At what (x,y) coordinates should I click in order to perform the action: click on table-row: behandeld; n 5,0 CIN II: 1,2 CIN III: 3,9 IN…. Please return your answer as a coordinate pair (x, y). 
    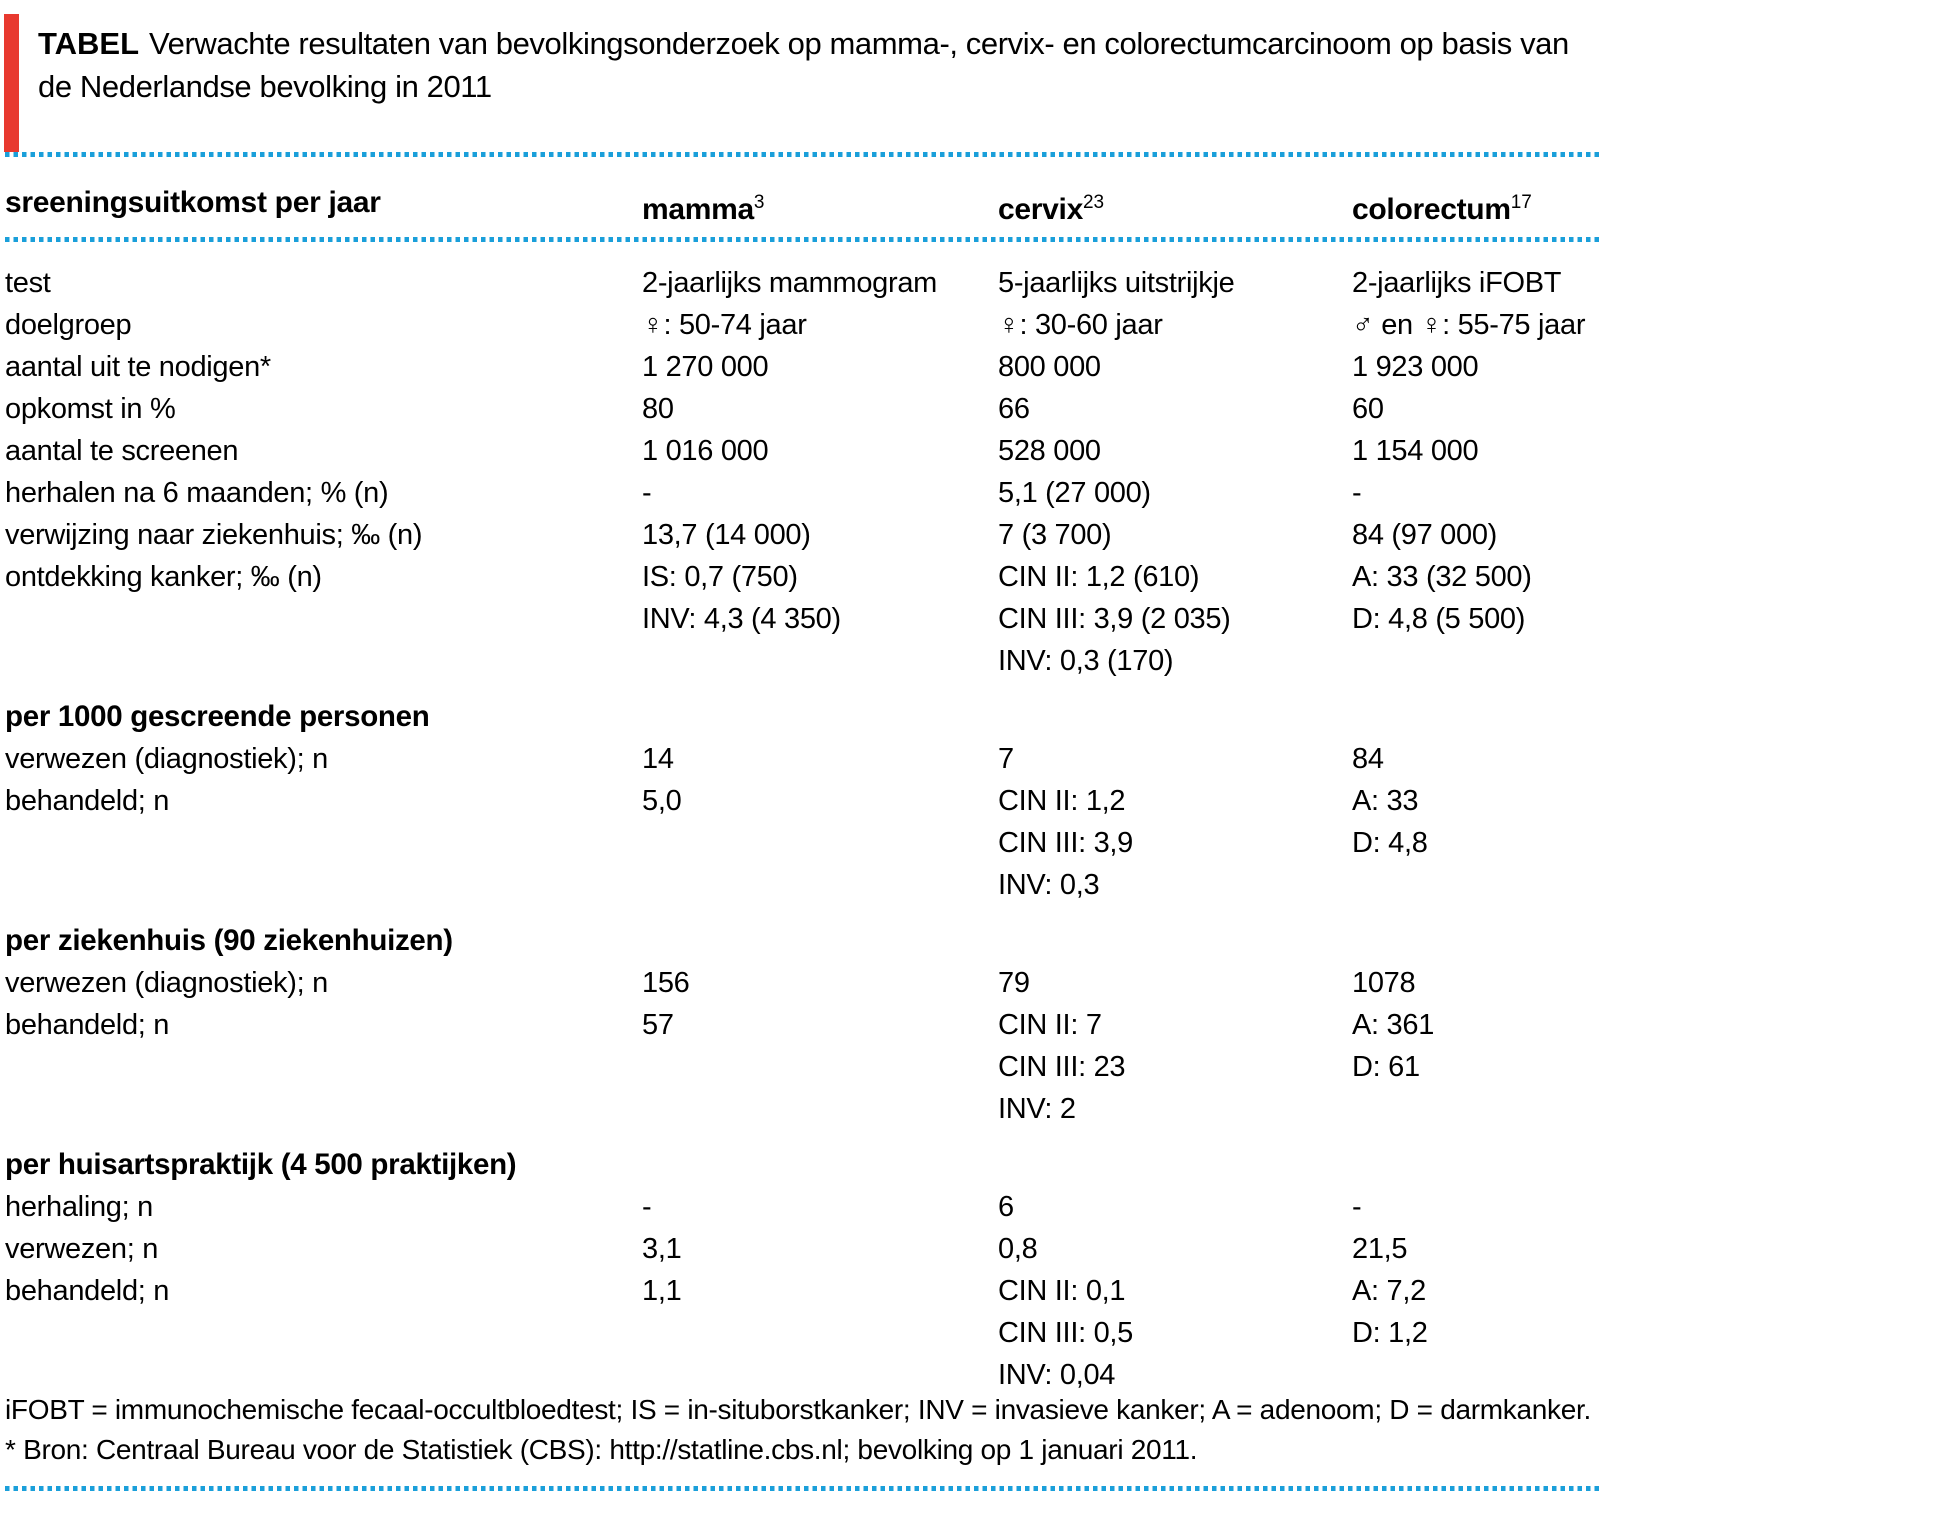
    Looking at the image, I should click on (803, 843).